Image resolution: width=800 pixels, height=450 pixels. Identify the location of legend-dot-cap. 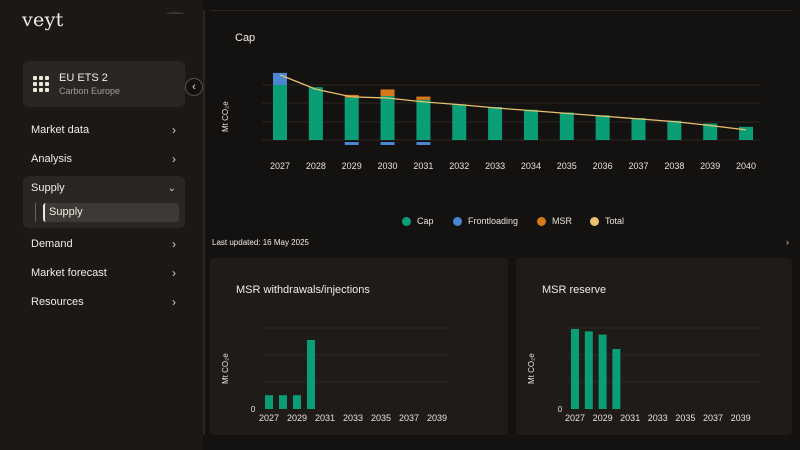
(406, 221).